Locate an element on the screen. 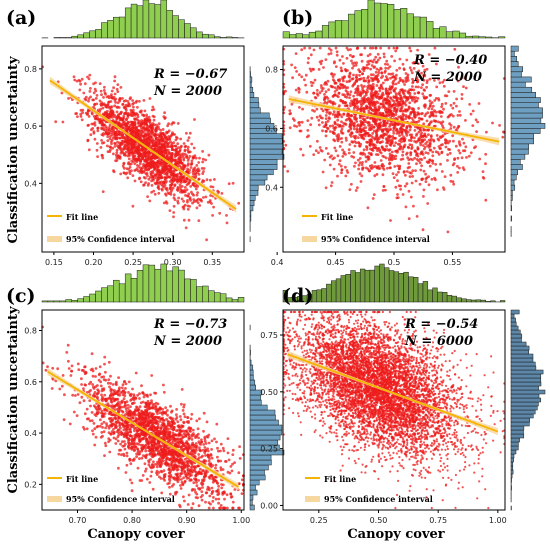 The height and width of the screenshot is (545, 550). legend-ci-swatch is located at coordinates (309, 239).